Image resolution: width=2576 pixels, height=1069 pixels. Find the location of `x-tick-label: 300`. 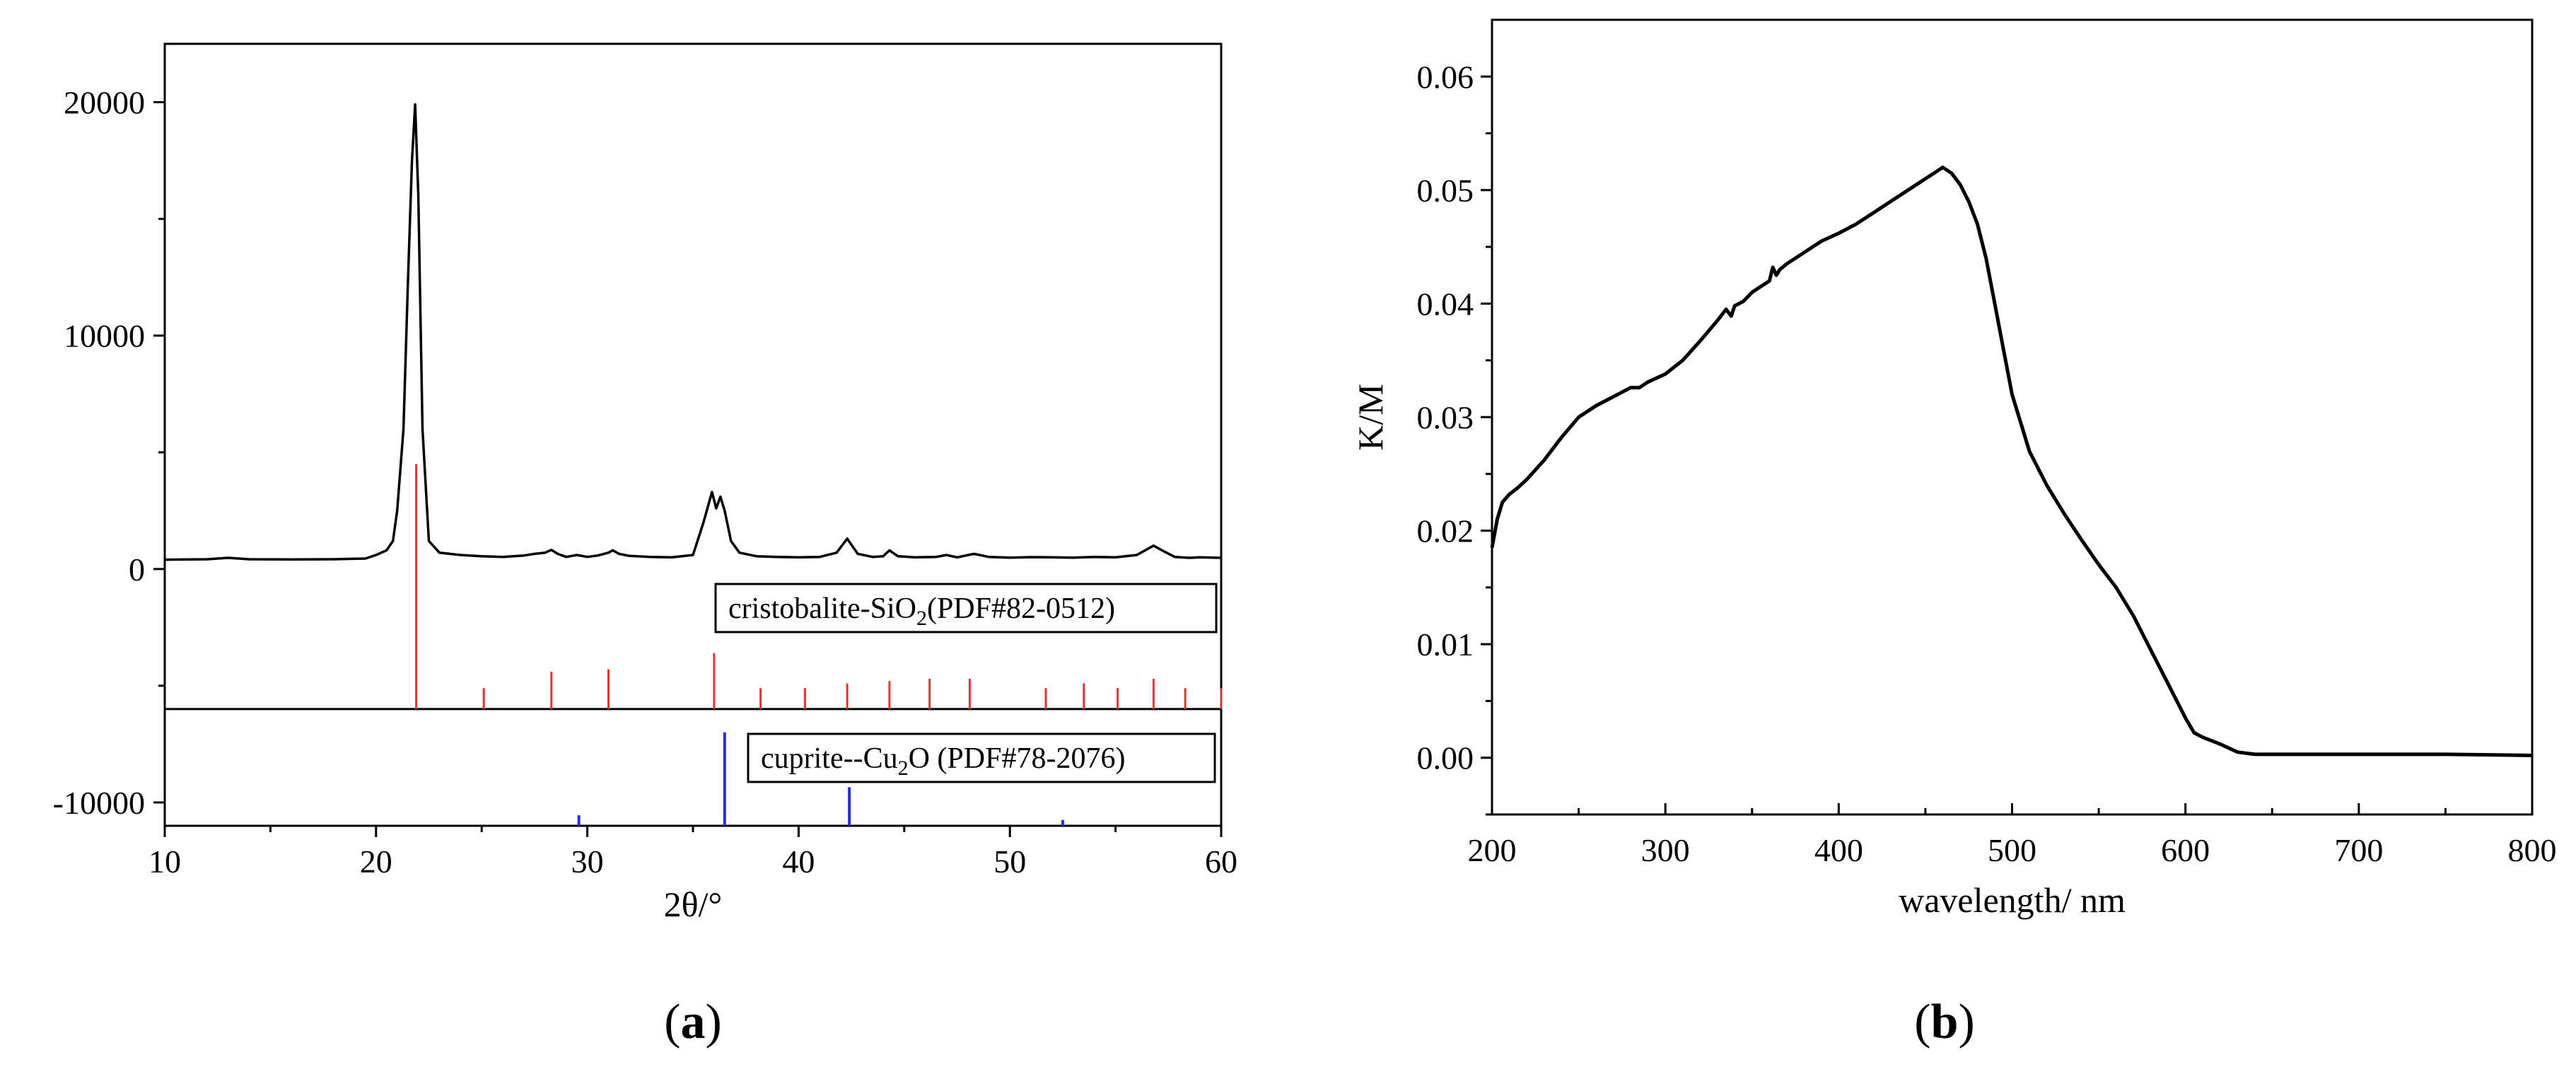

x-tick-label: 300 is located at coordinates (1665, 850).